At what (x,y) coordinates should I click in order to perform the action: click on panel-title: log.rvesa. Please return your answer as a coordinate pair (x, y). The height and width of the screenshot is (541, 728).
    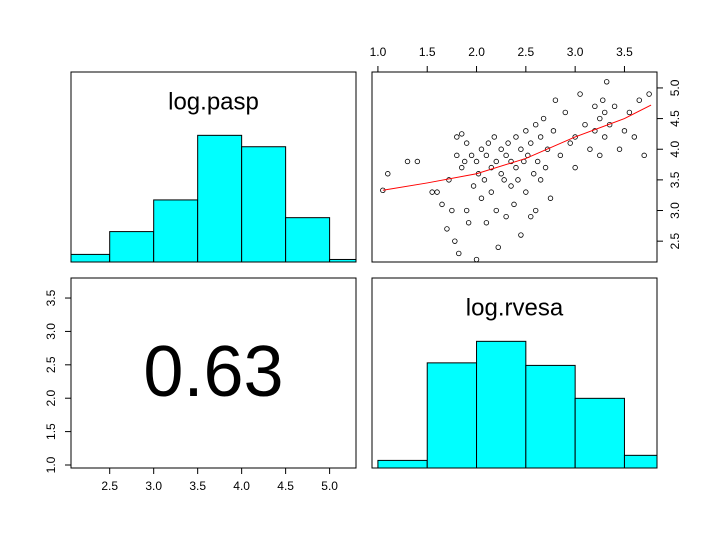
    Looking at the image, I should click on (515, 307).